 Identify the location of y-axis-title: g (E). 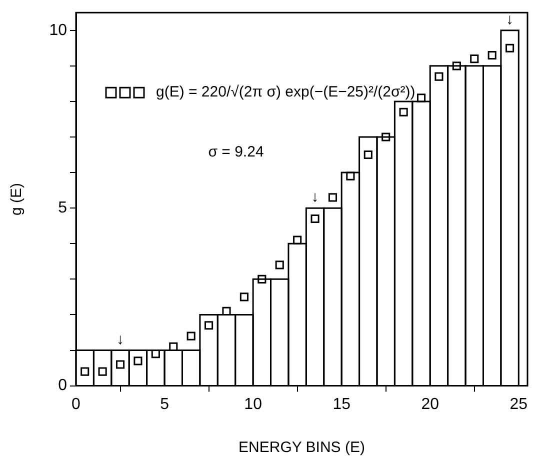
(17, 199).